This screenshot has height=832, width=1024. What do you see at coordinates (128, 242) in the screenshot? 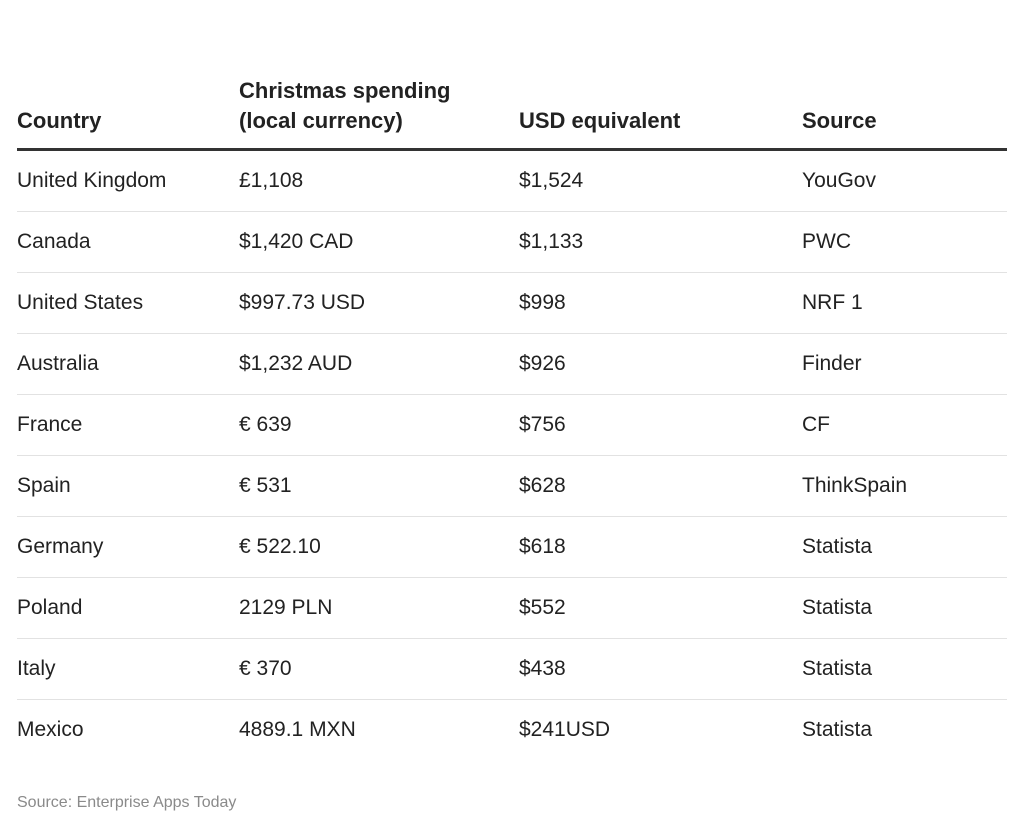
I see `table-cell: Canada` at bounding box center [128, 242].